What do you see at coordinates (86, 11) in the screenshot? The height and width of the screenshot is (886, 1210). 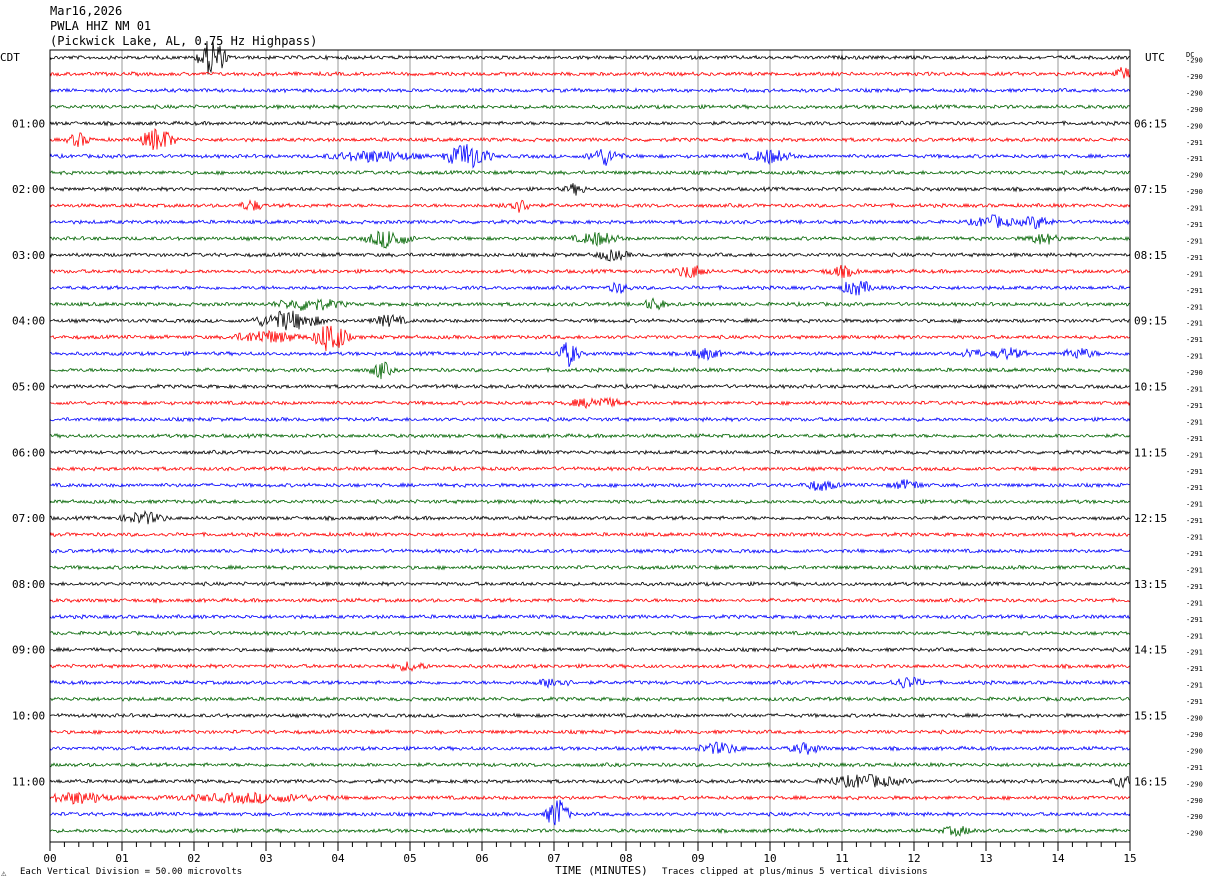 I see `chart-date: Mar16,2026` at bounding box center [86, 11].